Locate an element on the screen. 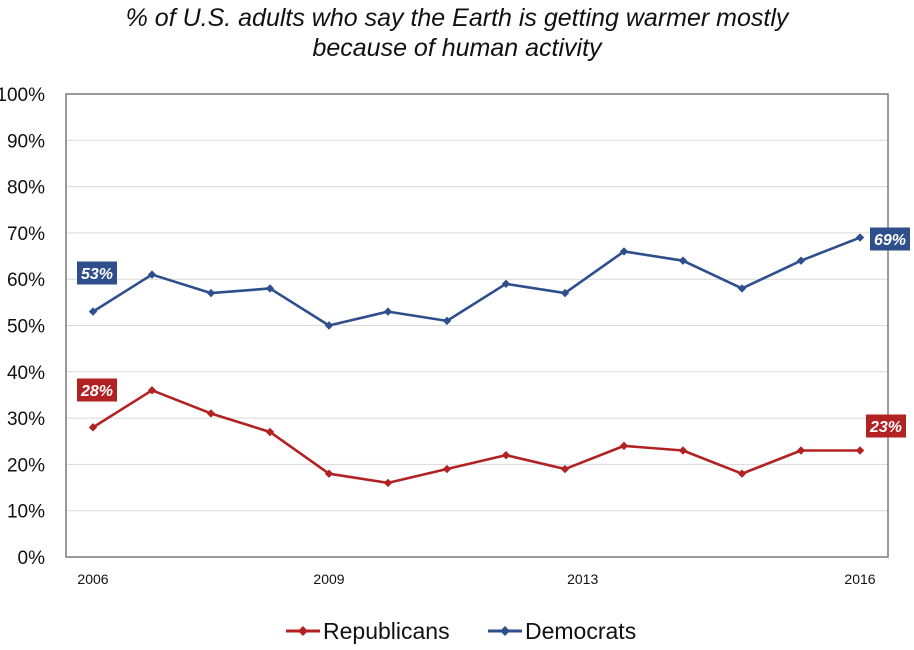 Image resolution: width=914 pixels, height=650 pixels. x-tick-label: 2016 is located at coordinates (859, 579).